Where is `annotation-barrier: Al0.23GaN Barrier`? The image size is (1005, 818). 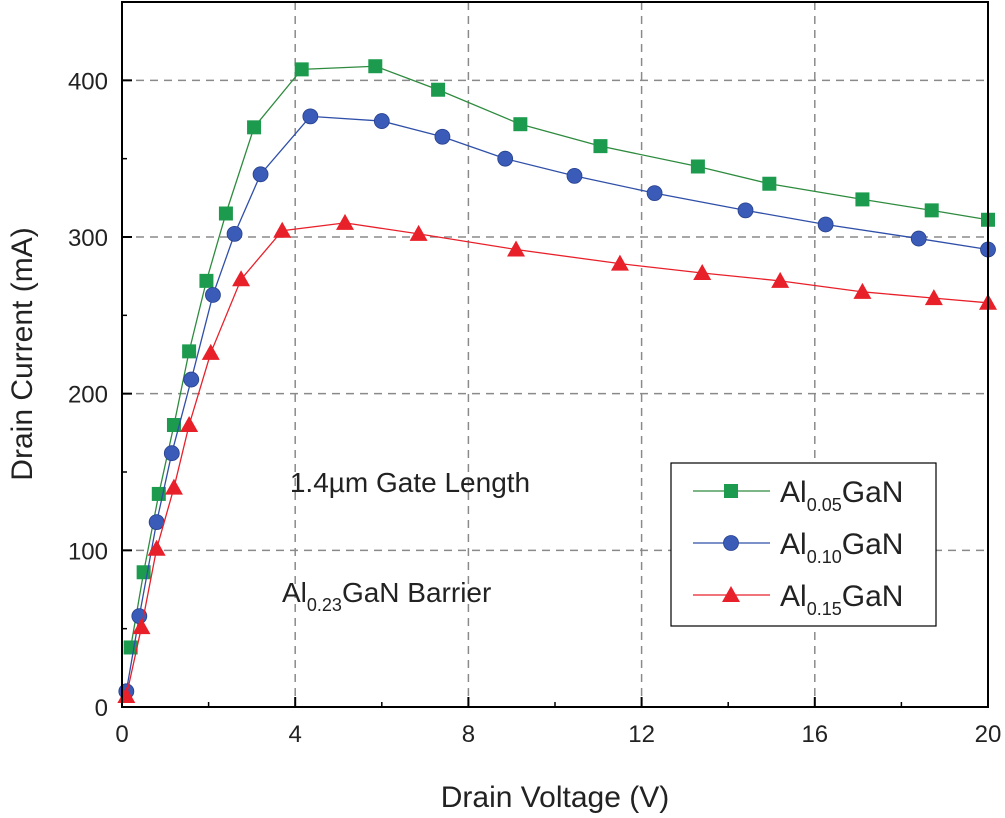 annotation-barrier: Al0.23GaN Barrier is located at coordinates (386, 596).